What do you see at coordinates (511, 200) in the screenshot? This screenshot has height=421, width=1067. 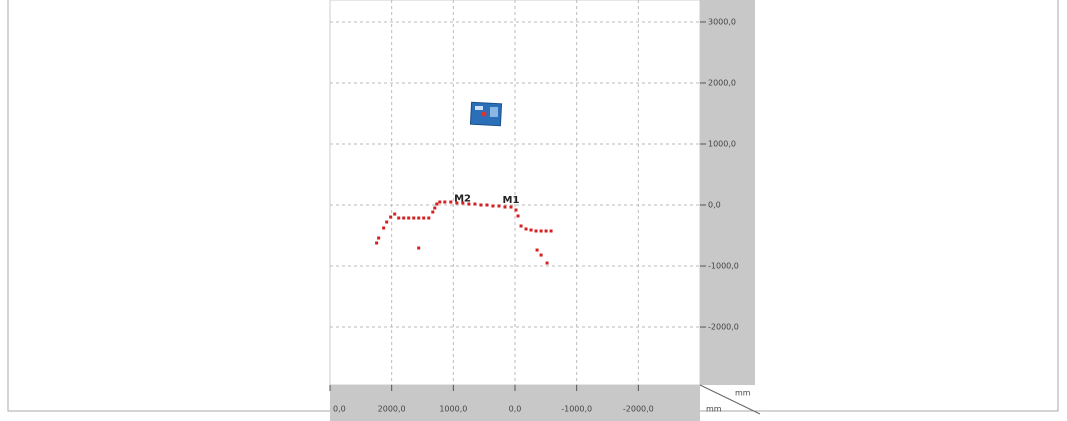 I see `marker-label: M1` at bounding box center [511, 200].